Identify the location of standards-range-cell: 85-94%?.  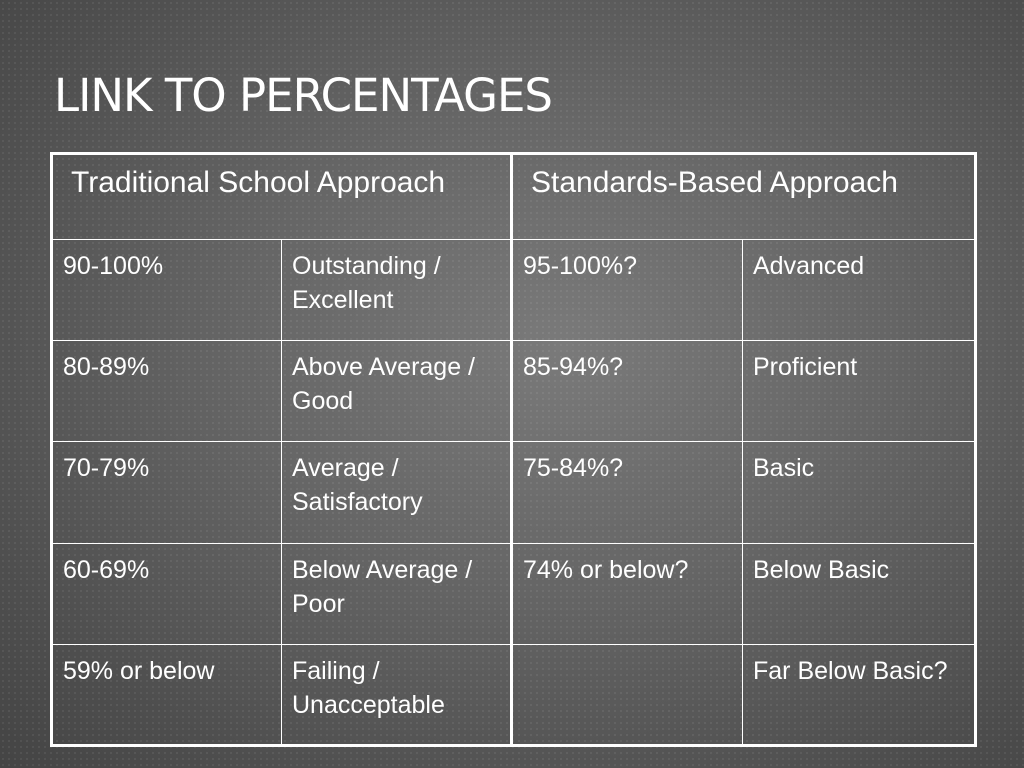
(626, 391).